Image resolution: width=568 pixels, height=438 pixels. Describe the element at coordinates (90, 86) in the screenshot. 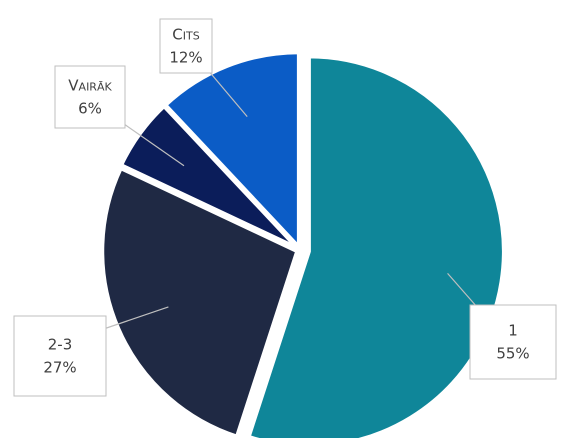

I see `slice-label: Vairāk` at that location.